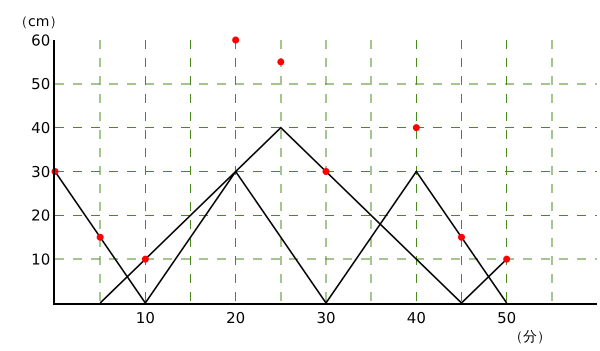 This screenshot has height=351, width=600. Describe the element at coordinates (39, 22) in the screenshot. I see `y-axis-title: （cm）` at that location.